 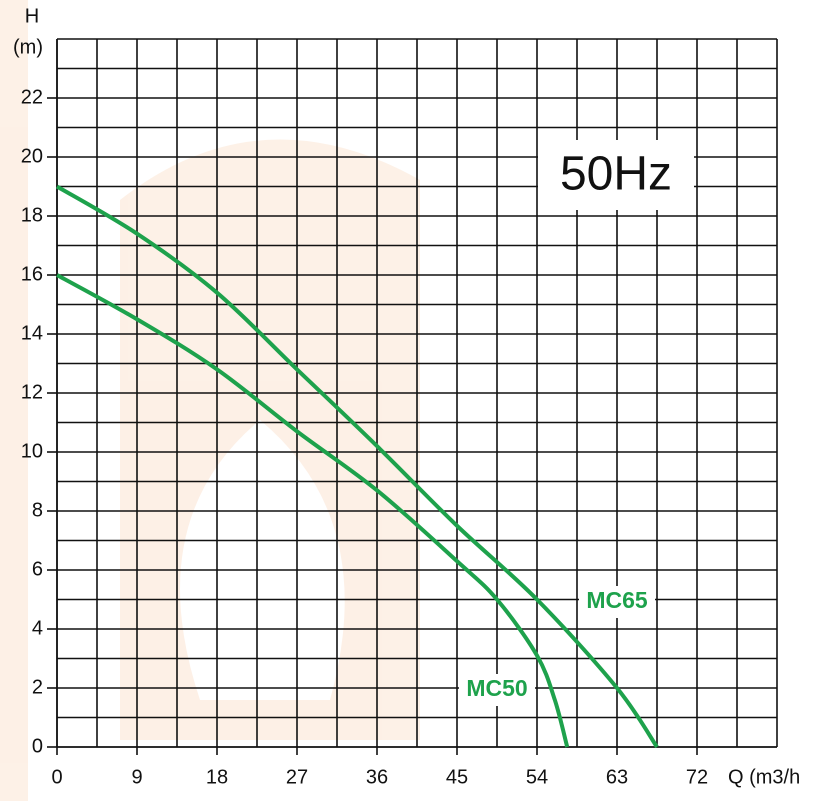 I want to click on x-tick-label: 27, so click(x=297, y=777).